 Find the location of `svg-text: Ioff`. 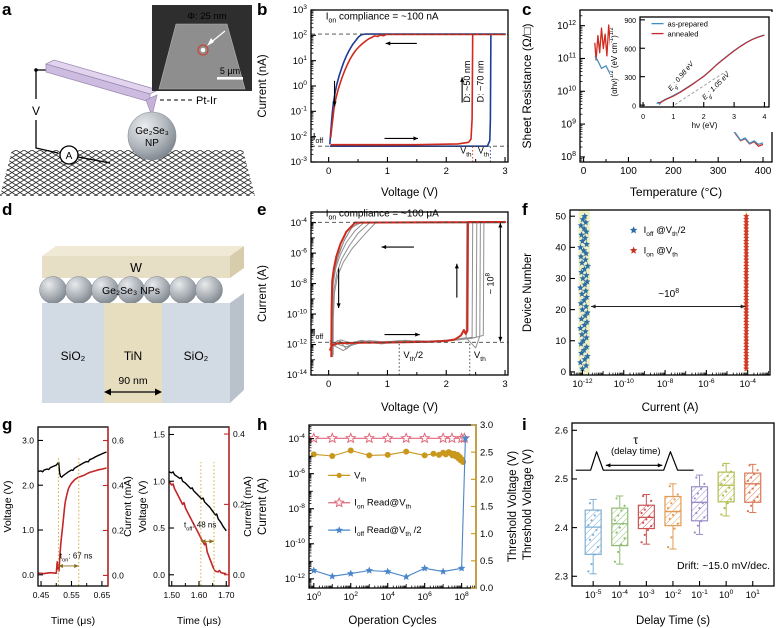

svg-text: Ioff is located at coordinates (318, 334).